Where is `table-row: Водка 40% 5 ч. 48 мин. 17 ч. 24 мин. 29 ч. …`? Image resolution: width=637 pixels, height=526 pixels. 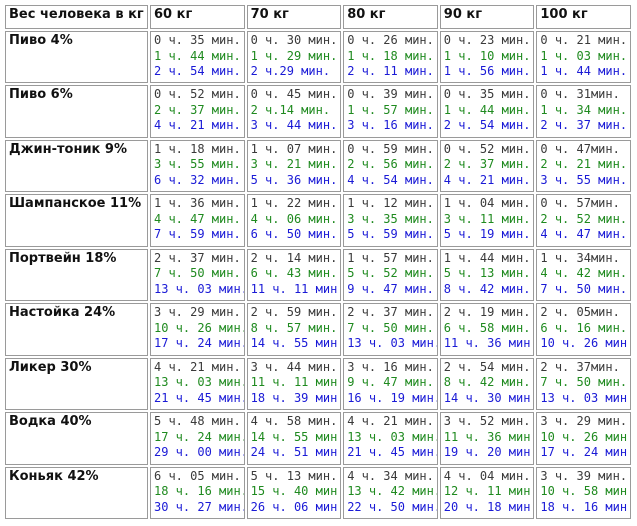
table-row: Водка 40% 5 ч. 48 мин. 17 ч. 24 мин. 29 ч. … is located at coordinates (318, 438).